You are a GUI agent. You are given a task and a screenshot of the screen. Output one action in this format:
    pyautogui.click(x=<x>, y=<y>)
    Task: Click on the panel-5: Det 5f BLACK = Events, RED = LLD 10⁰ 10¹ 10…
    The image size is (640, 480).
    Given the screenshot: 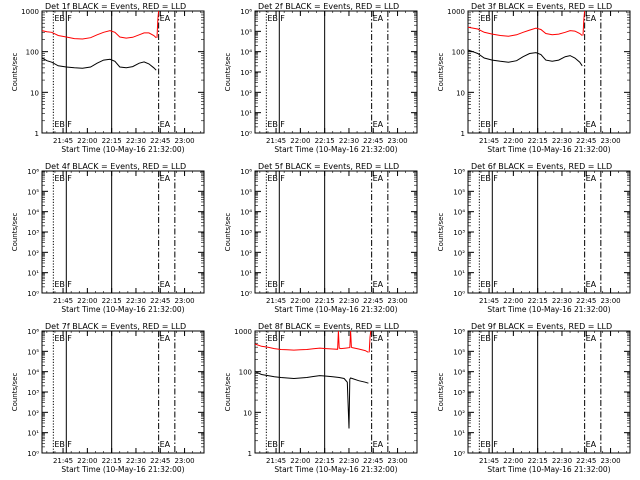 What is the action you would take?
    pyautogui.click(x=321, y=238)
    